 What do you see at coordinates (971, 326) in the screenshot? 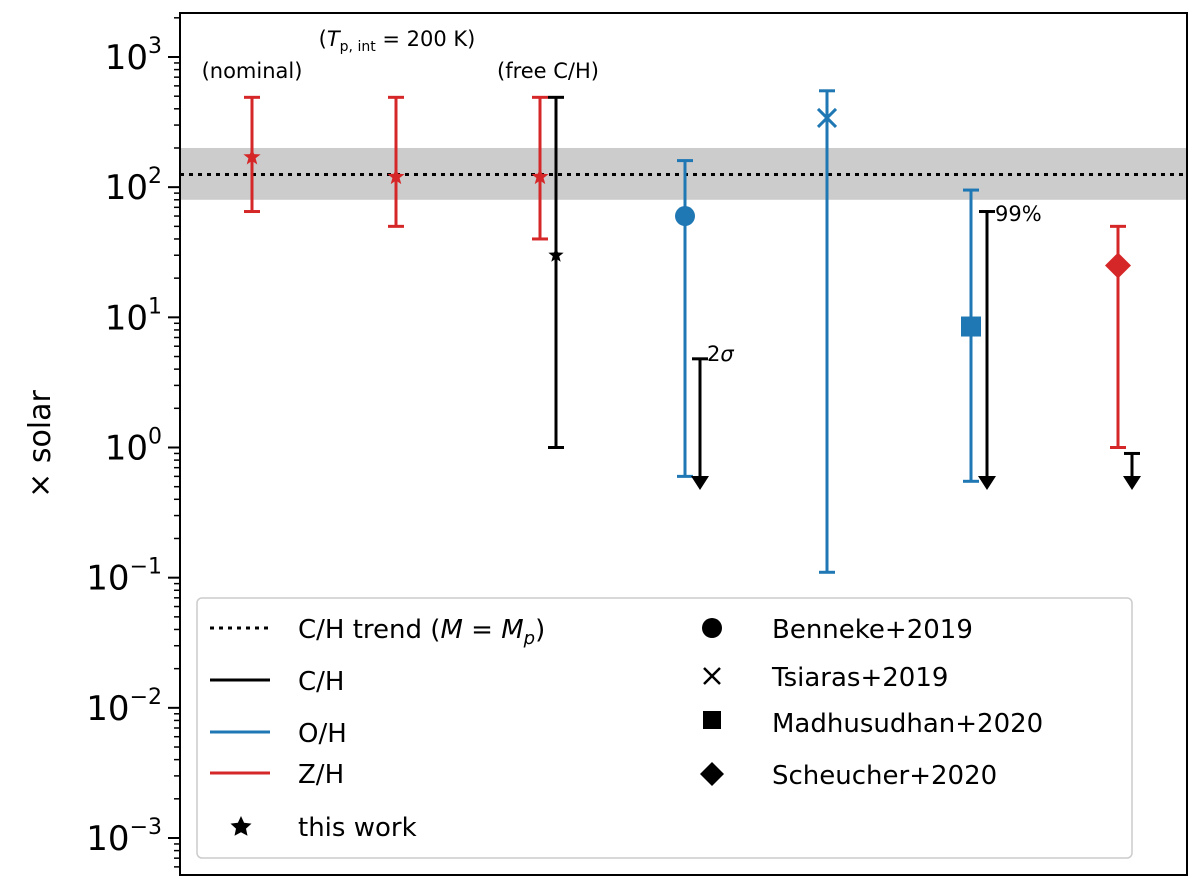
I see `square-marker` at bounding box center [971, 326].